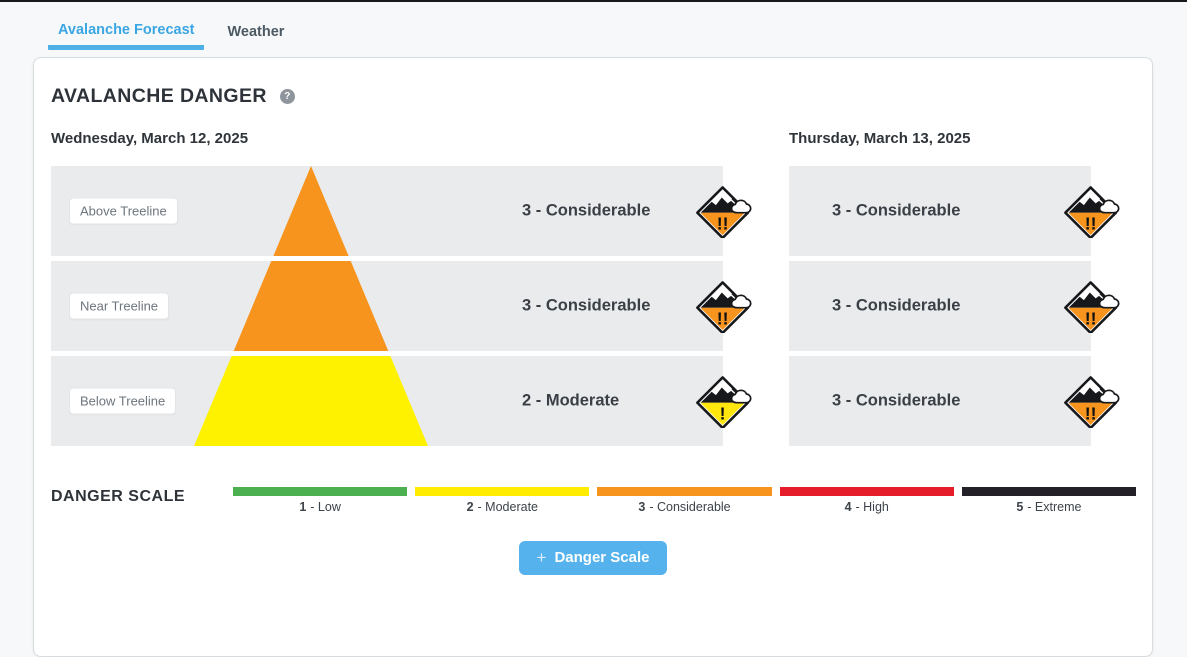 The height and width of the screenshot is (657, 1187). What do you see at coordinates (593, 26) in the screenshot?
I see `tab-bar: Avalanche Forecast Weather` at bounding box center [593, 26].